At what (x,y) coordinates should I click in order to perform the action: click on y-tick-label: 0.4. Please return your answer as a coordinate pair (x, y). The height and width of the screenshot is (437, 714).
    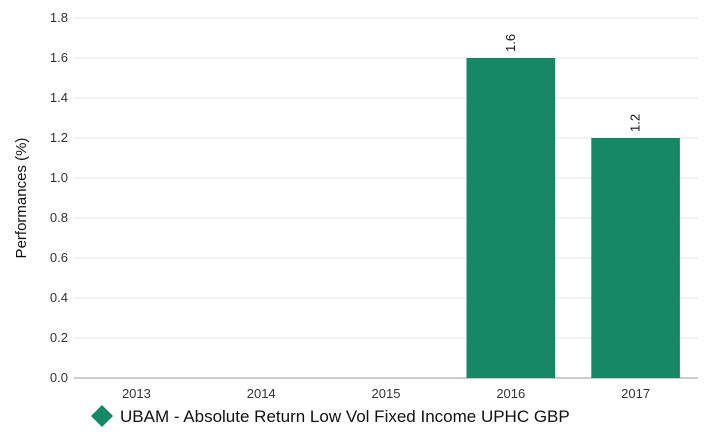
    Looking at the image, I should click on (59, 297).